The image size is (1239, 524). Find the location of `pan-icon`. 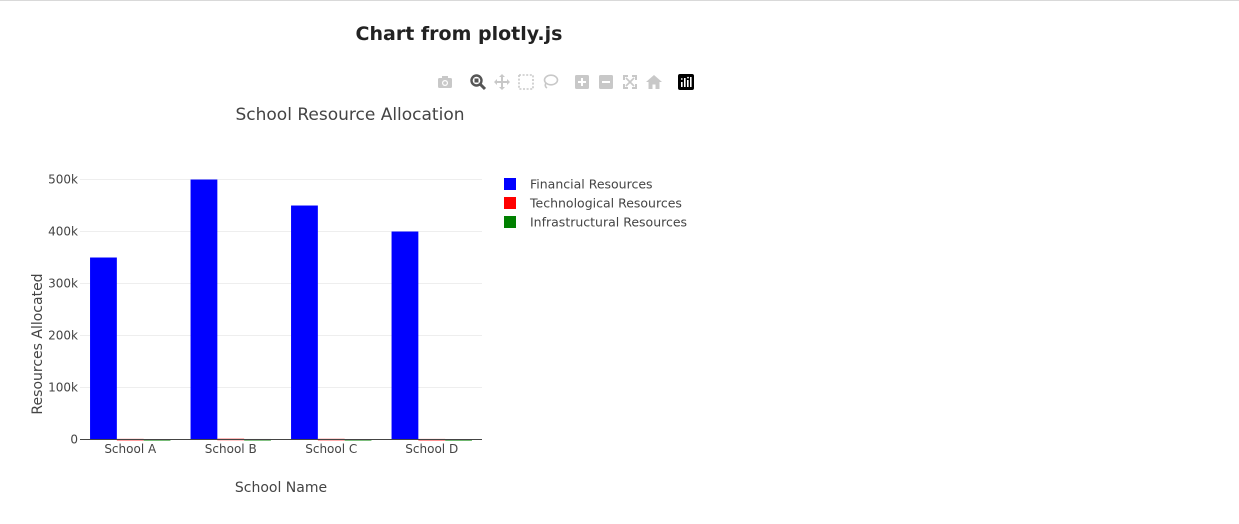

pan-icon is located at coordinates (502, 82).